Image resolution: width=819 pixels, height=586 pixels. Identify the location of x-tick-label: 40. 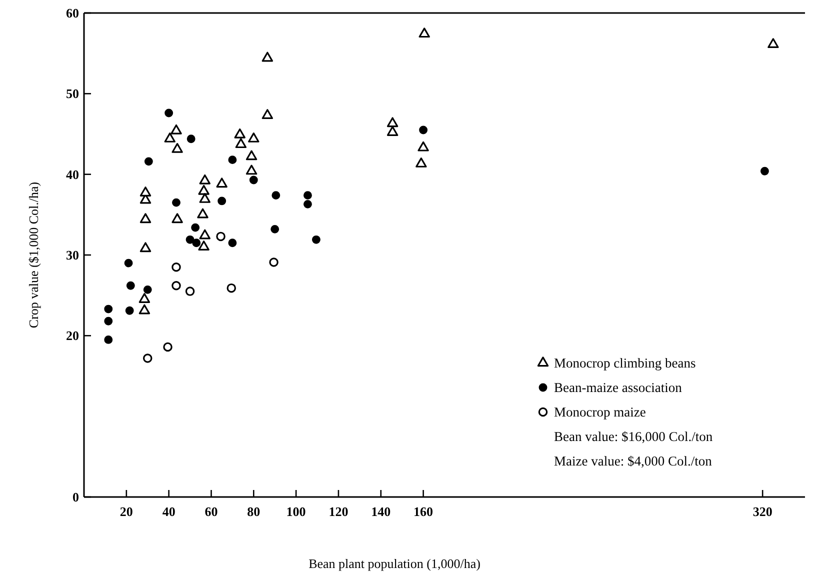
(169, 511).